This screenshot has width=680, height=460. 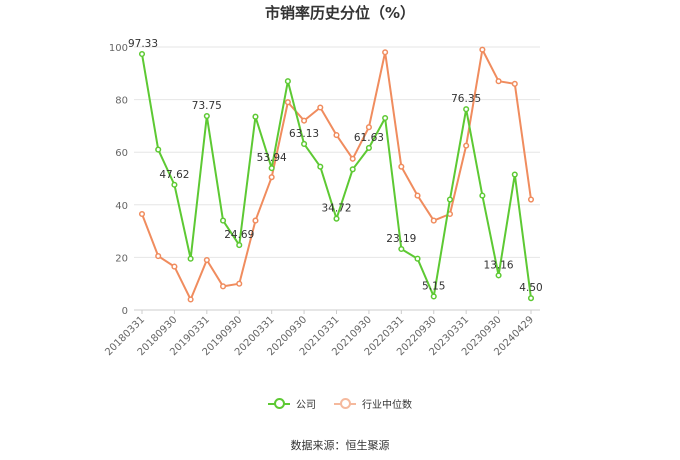 What do you see at coordinates (121, 101) in the screenshot?
I see `y-tick-label: 80` at bounding box center [121, 101].